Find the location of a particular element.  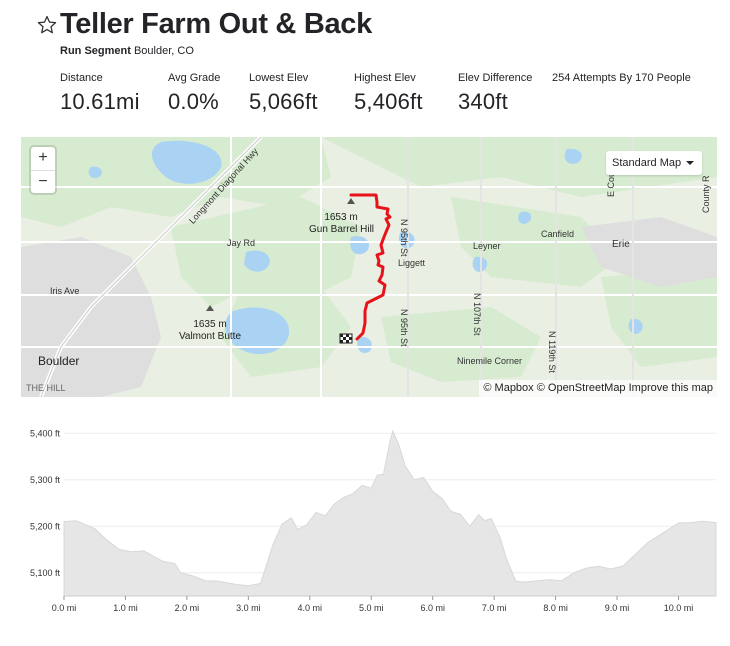

stat-lowest-elev: Lowest Elev 5,066ft is located at coordinates (283, 93).